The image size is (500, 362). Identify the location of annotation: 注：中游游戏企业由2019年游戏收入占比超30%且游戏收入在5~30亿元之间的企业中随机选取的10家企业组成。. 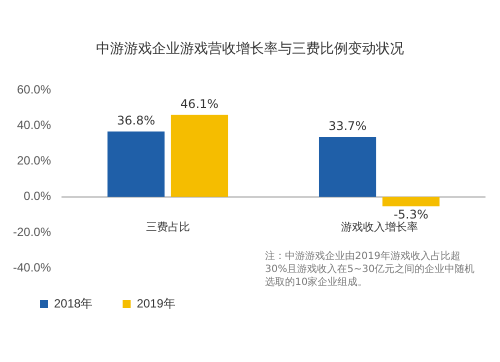
(370, 269).